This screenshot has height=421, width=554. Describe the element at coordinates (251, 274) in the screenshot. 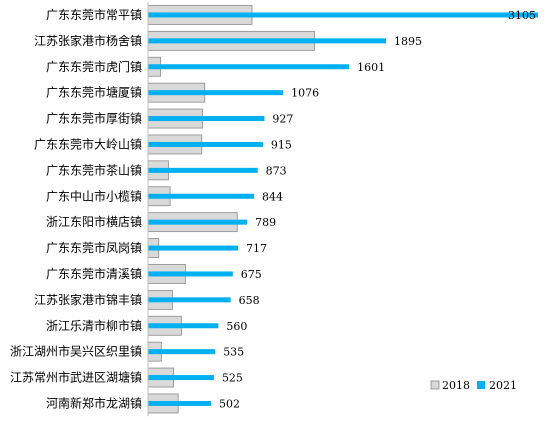

I see `value-label: 675` at that location.